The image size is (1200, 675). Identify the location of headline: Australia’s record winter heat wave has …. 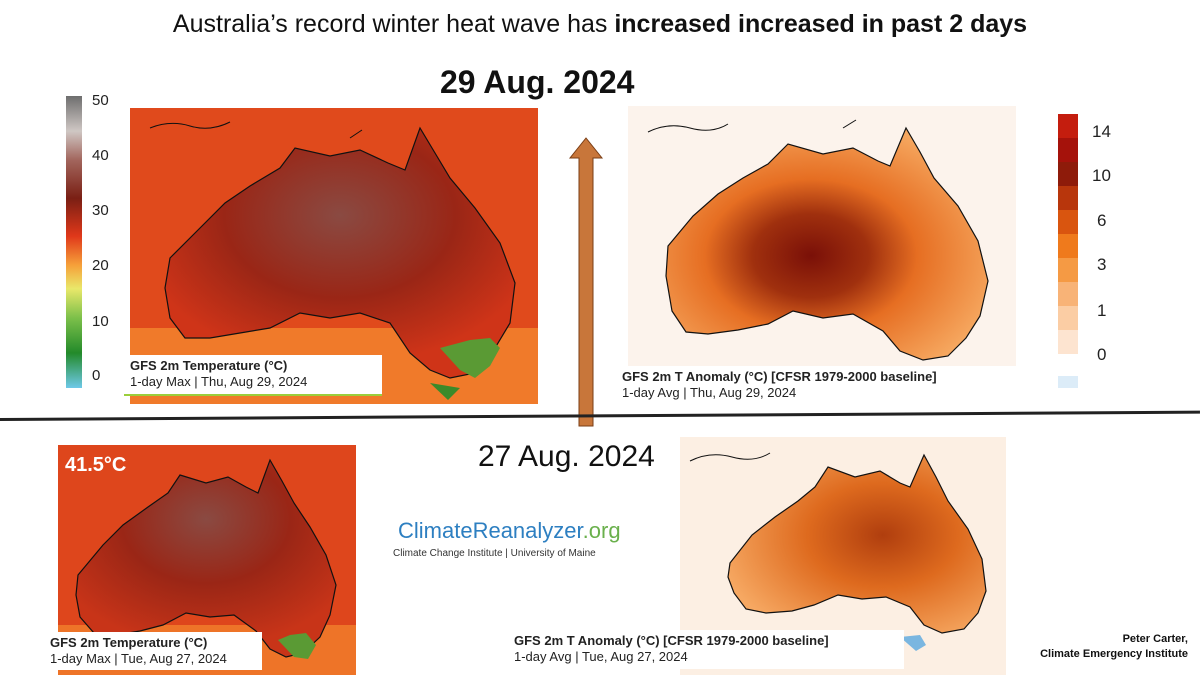
(600, 24).